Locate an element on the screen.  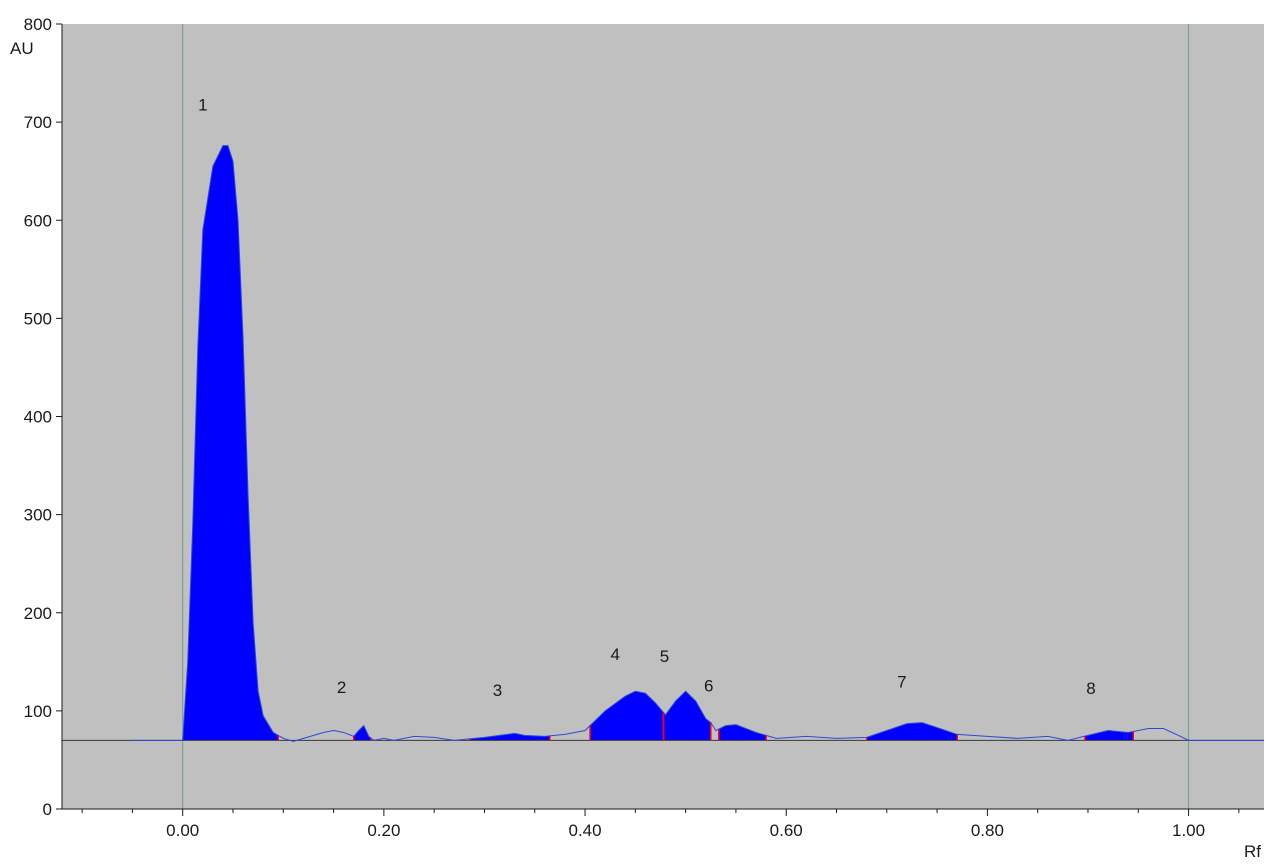
y-tick-label-500: 500 is located at coordinates (38, 318).